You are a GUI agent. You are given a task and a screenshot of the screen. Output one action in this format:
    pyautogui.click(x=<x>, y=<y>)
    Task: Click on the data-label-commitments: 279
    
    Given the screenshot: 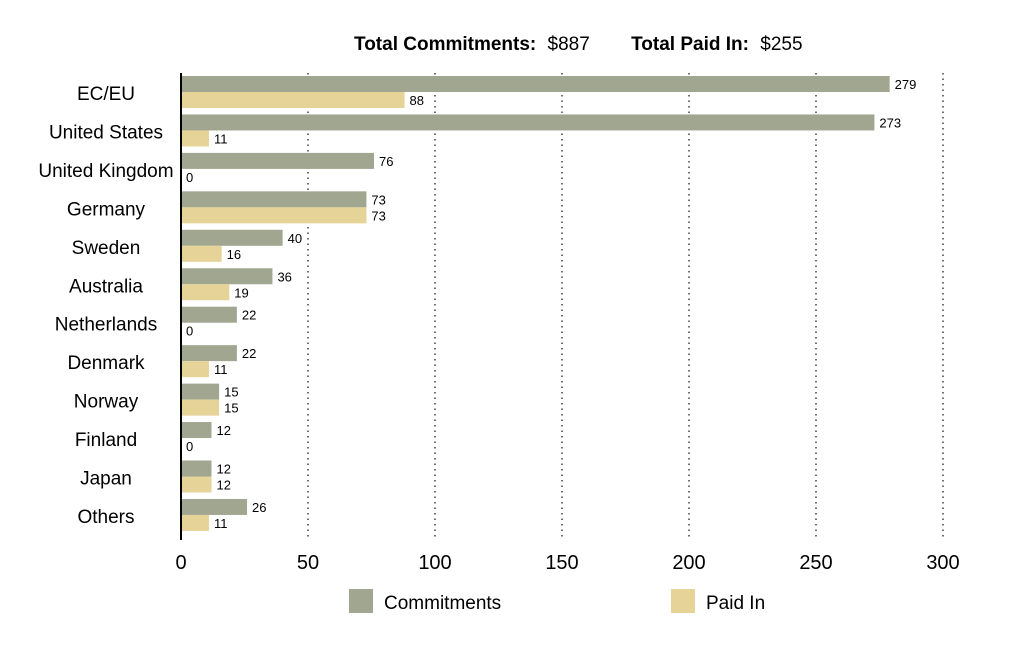 What is the action you would take?
    pyautogui.click(x=906, y=84)
    